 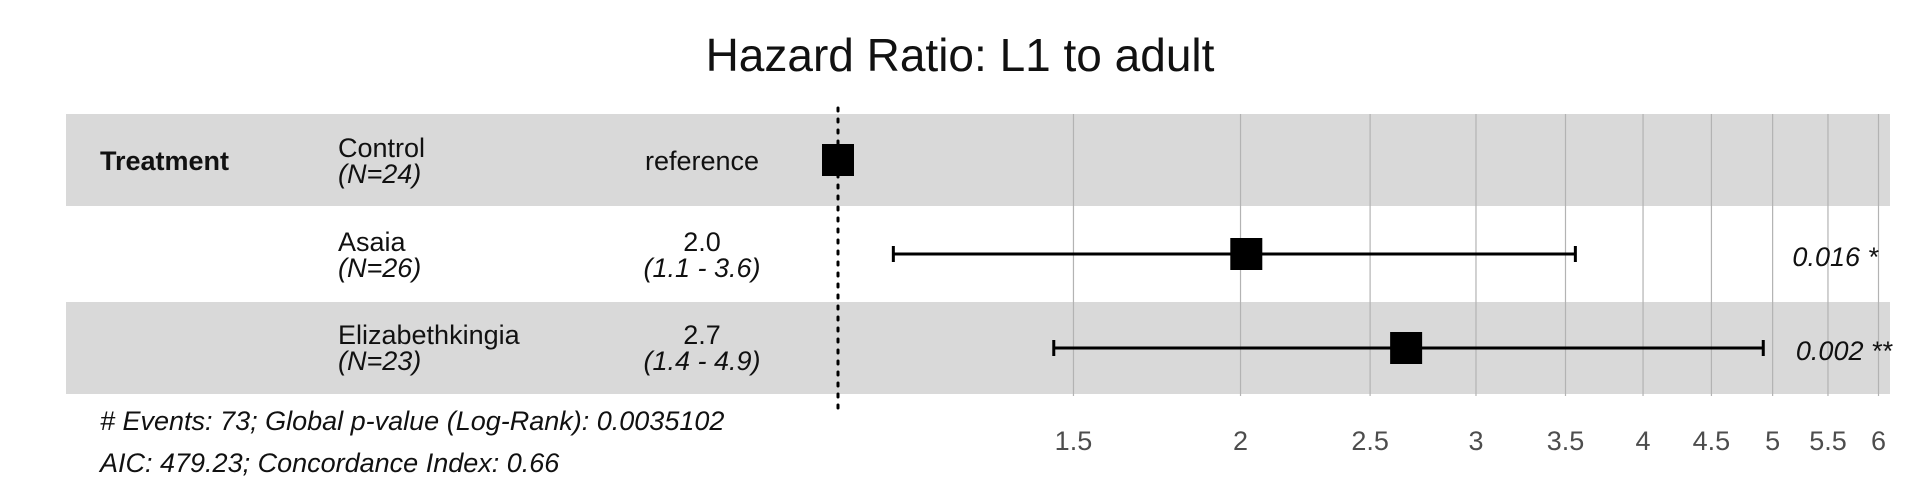 I want to click on estimate-asaia: 2.0 (1.1 - 3.6), so click(x=702, y=255).